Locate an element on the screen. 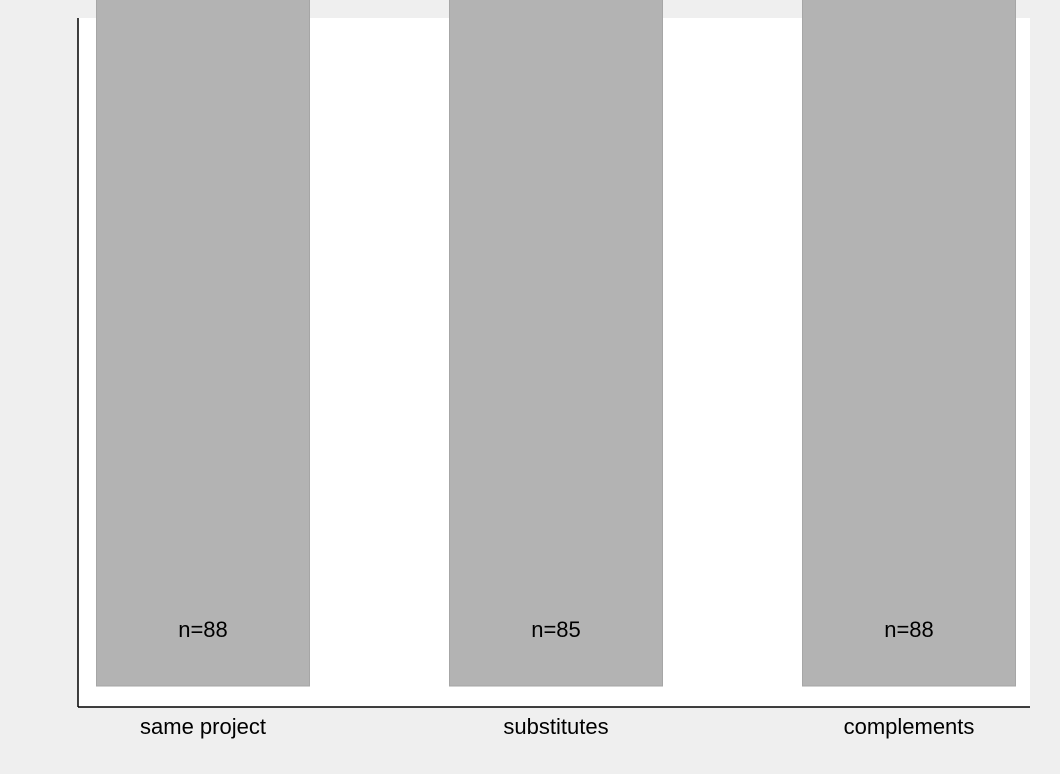  bar-n-label: n=85 is located at coordinates (556, 629).